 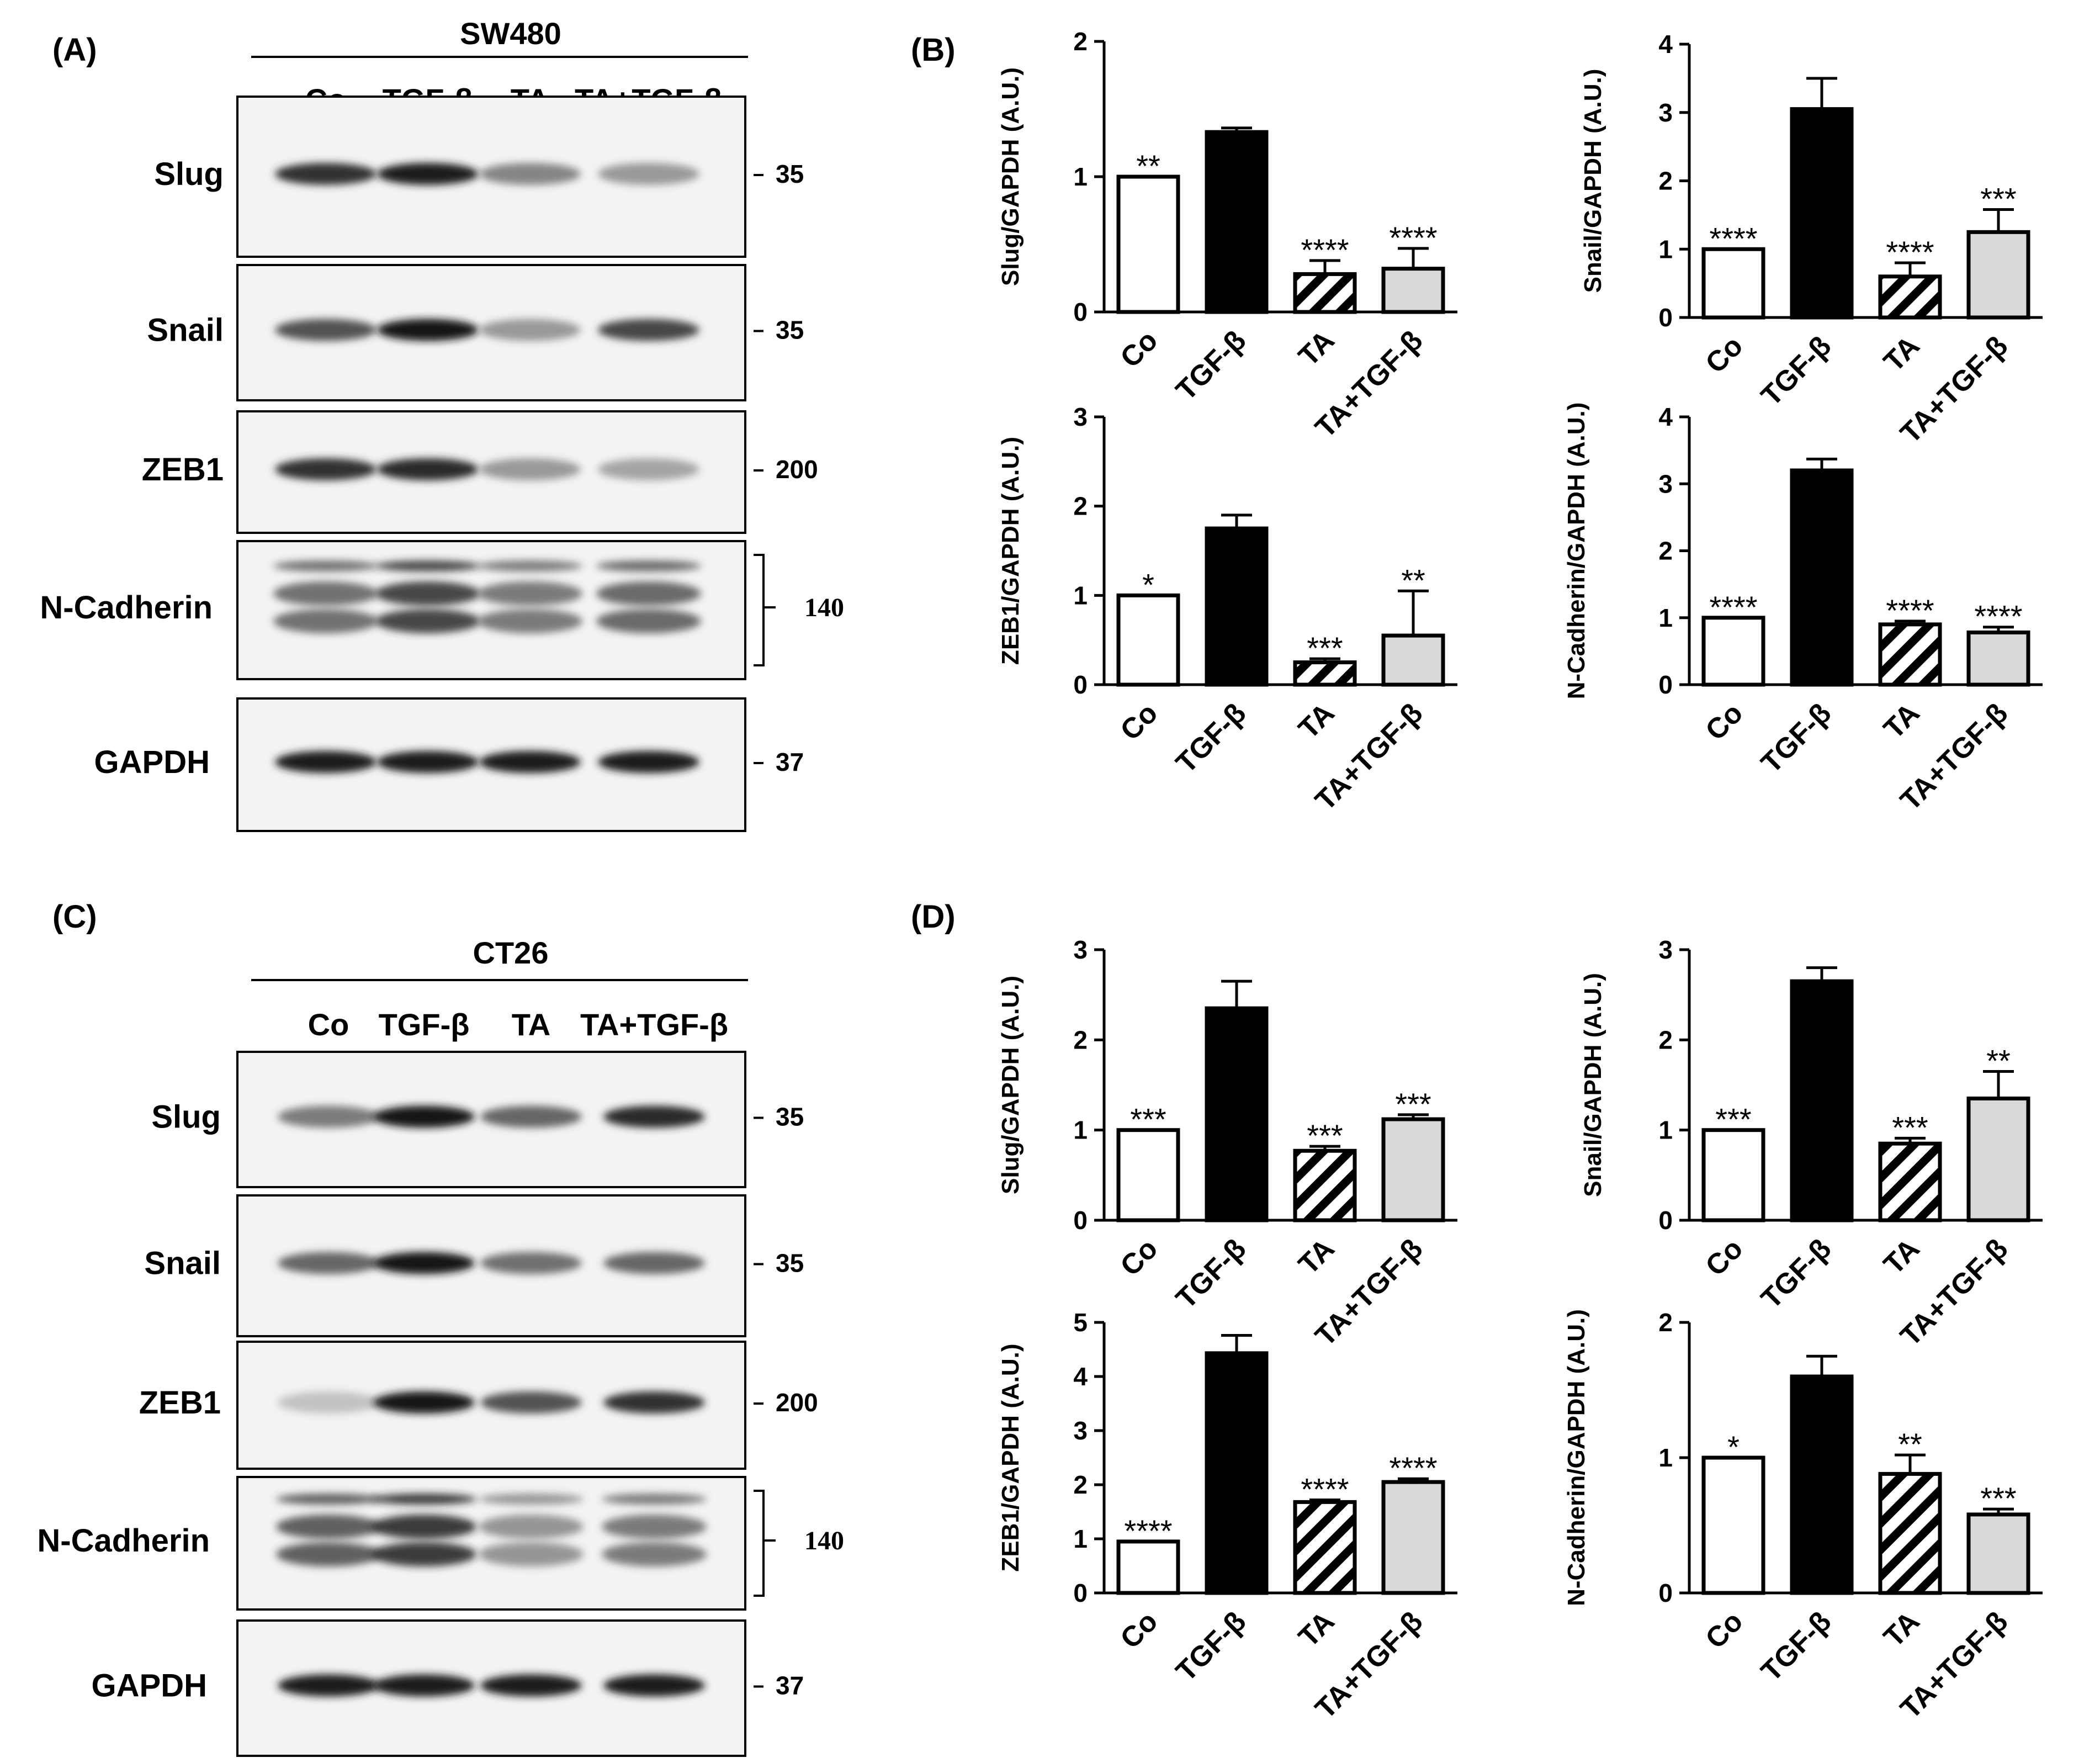 What do you see at coordinates (510, 33) in the screenshot?
I see `blot-title: SW480` at bounding box center [510, 33].